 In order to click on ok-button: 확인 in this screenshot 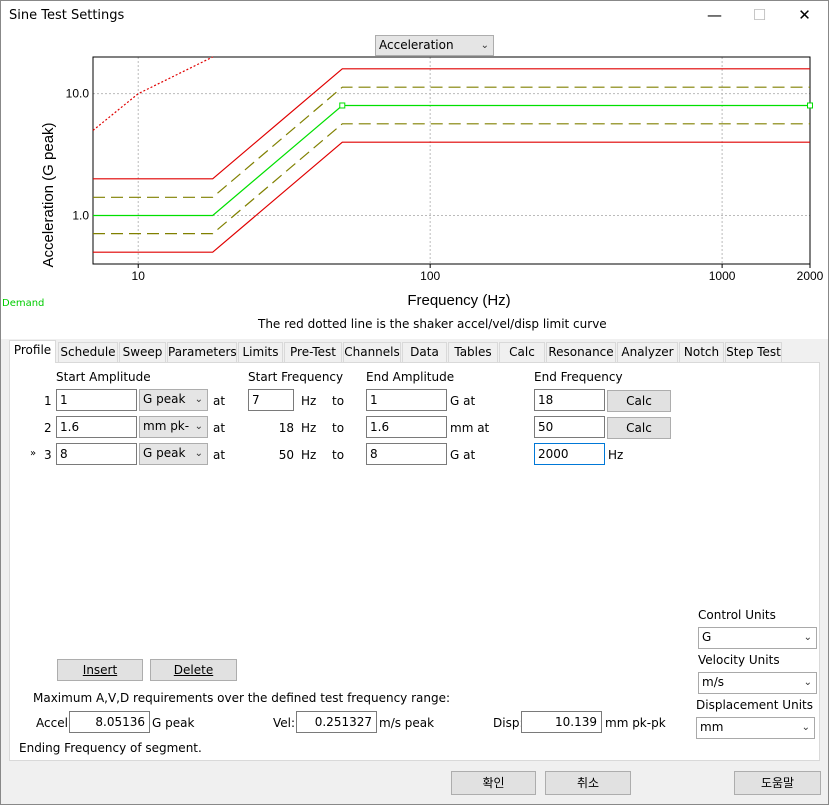, I will do `click(493, 783)`.